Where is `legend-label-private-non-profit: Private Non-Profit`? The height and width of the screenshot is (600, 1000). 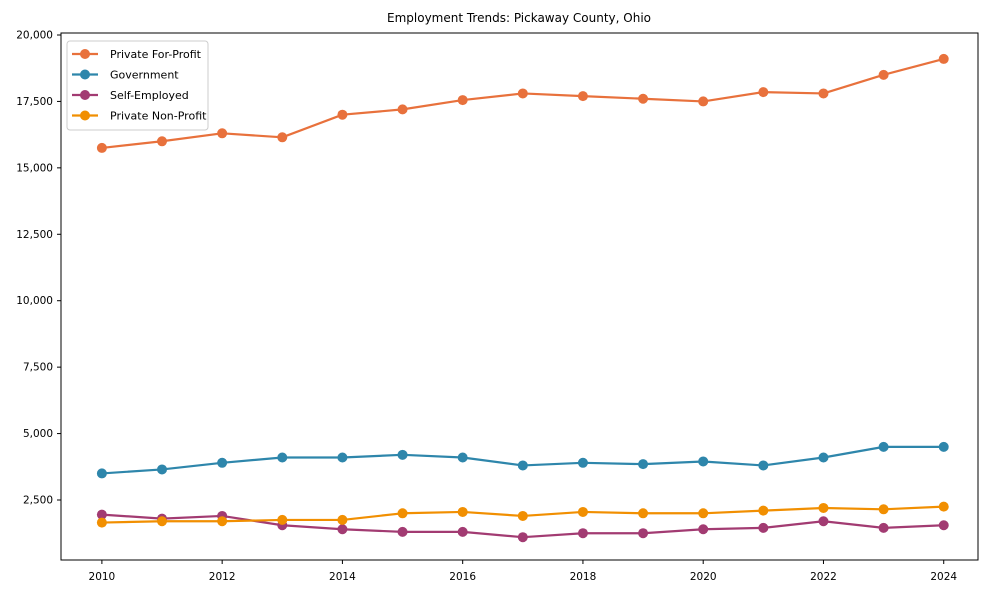
legend-label-private-non-profit: Private Non-Profit is located at coordinates (158, 115).